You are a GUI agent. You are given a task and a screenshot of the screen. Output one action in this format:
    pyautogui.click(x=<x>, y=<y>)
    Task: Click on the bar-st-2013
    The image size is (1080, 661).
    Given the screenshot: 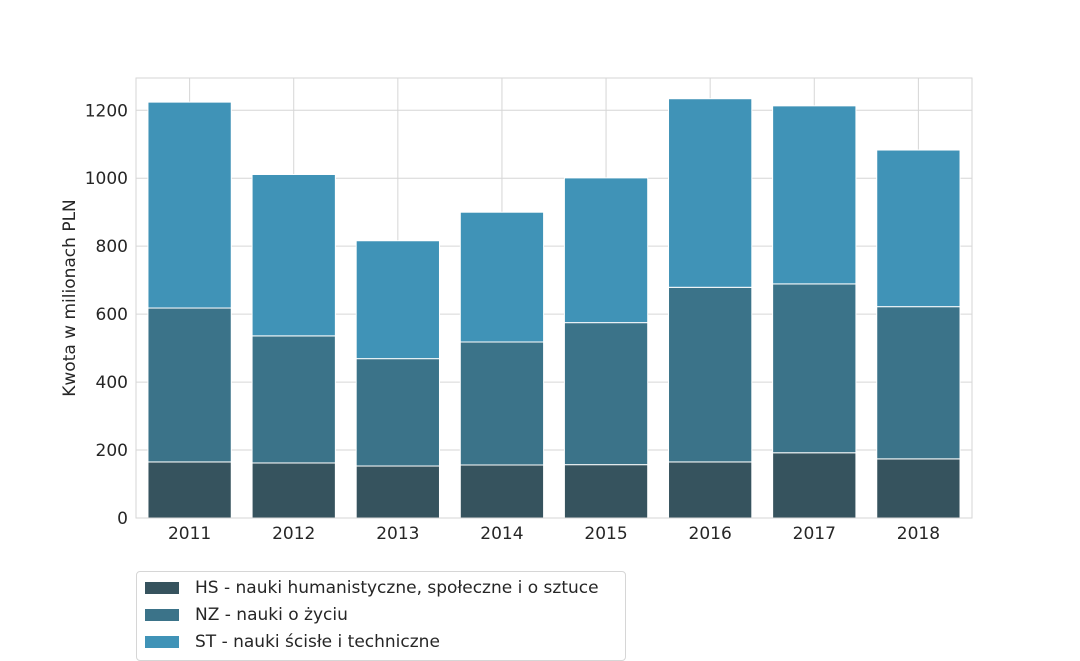 What is the action you would take?
    pyautogui.click(x=397, y=300)
    